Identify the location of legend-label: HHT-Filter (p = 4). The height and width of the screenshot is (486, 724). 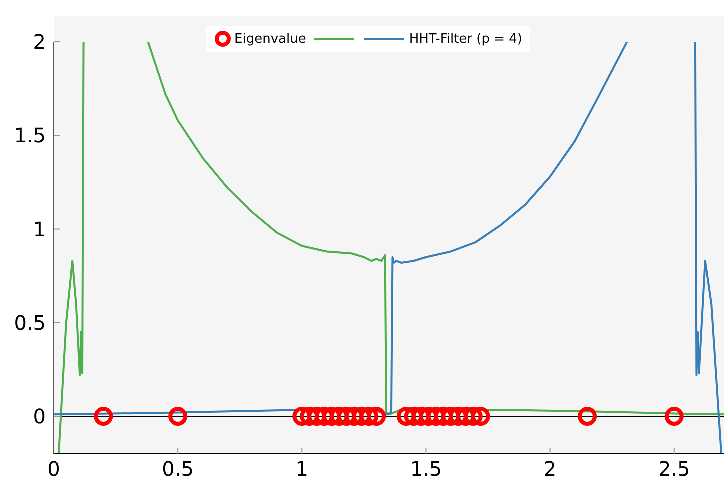
(465, 39).